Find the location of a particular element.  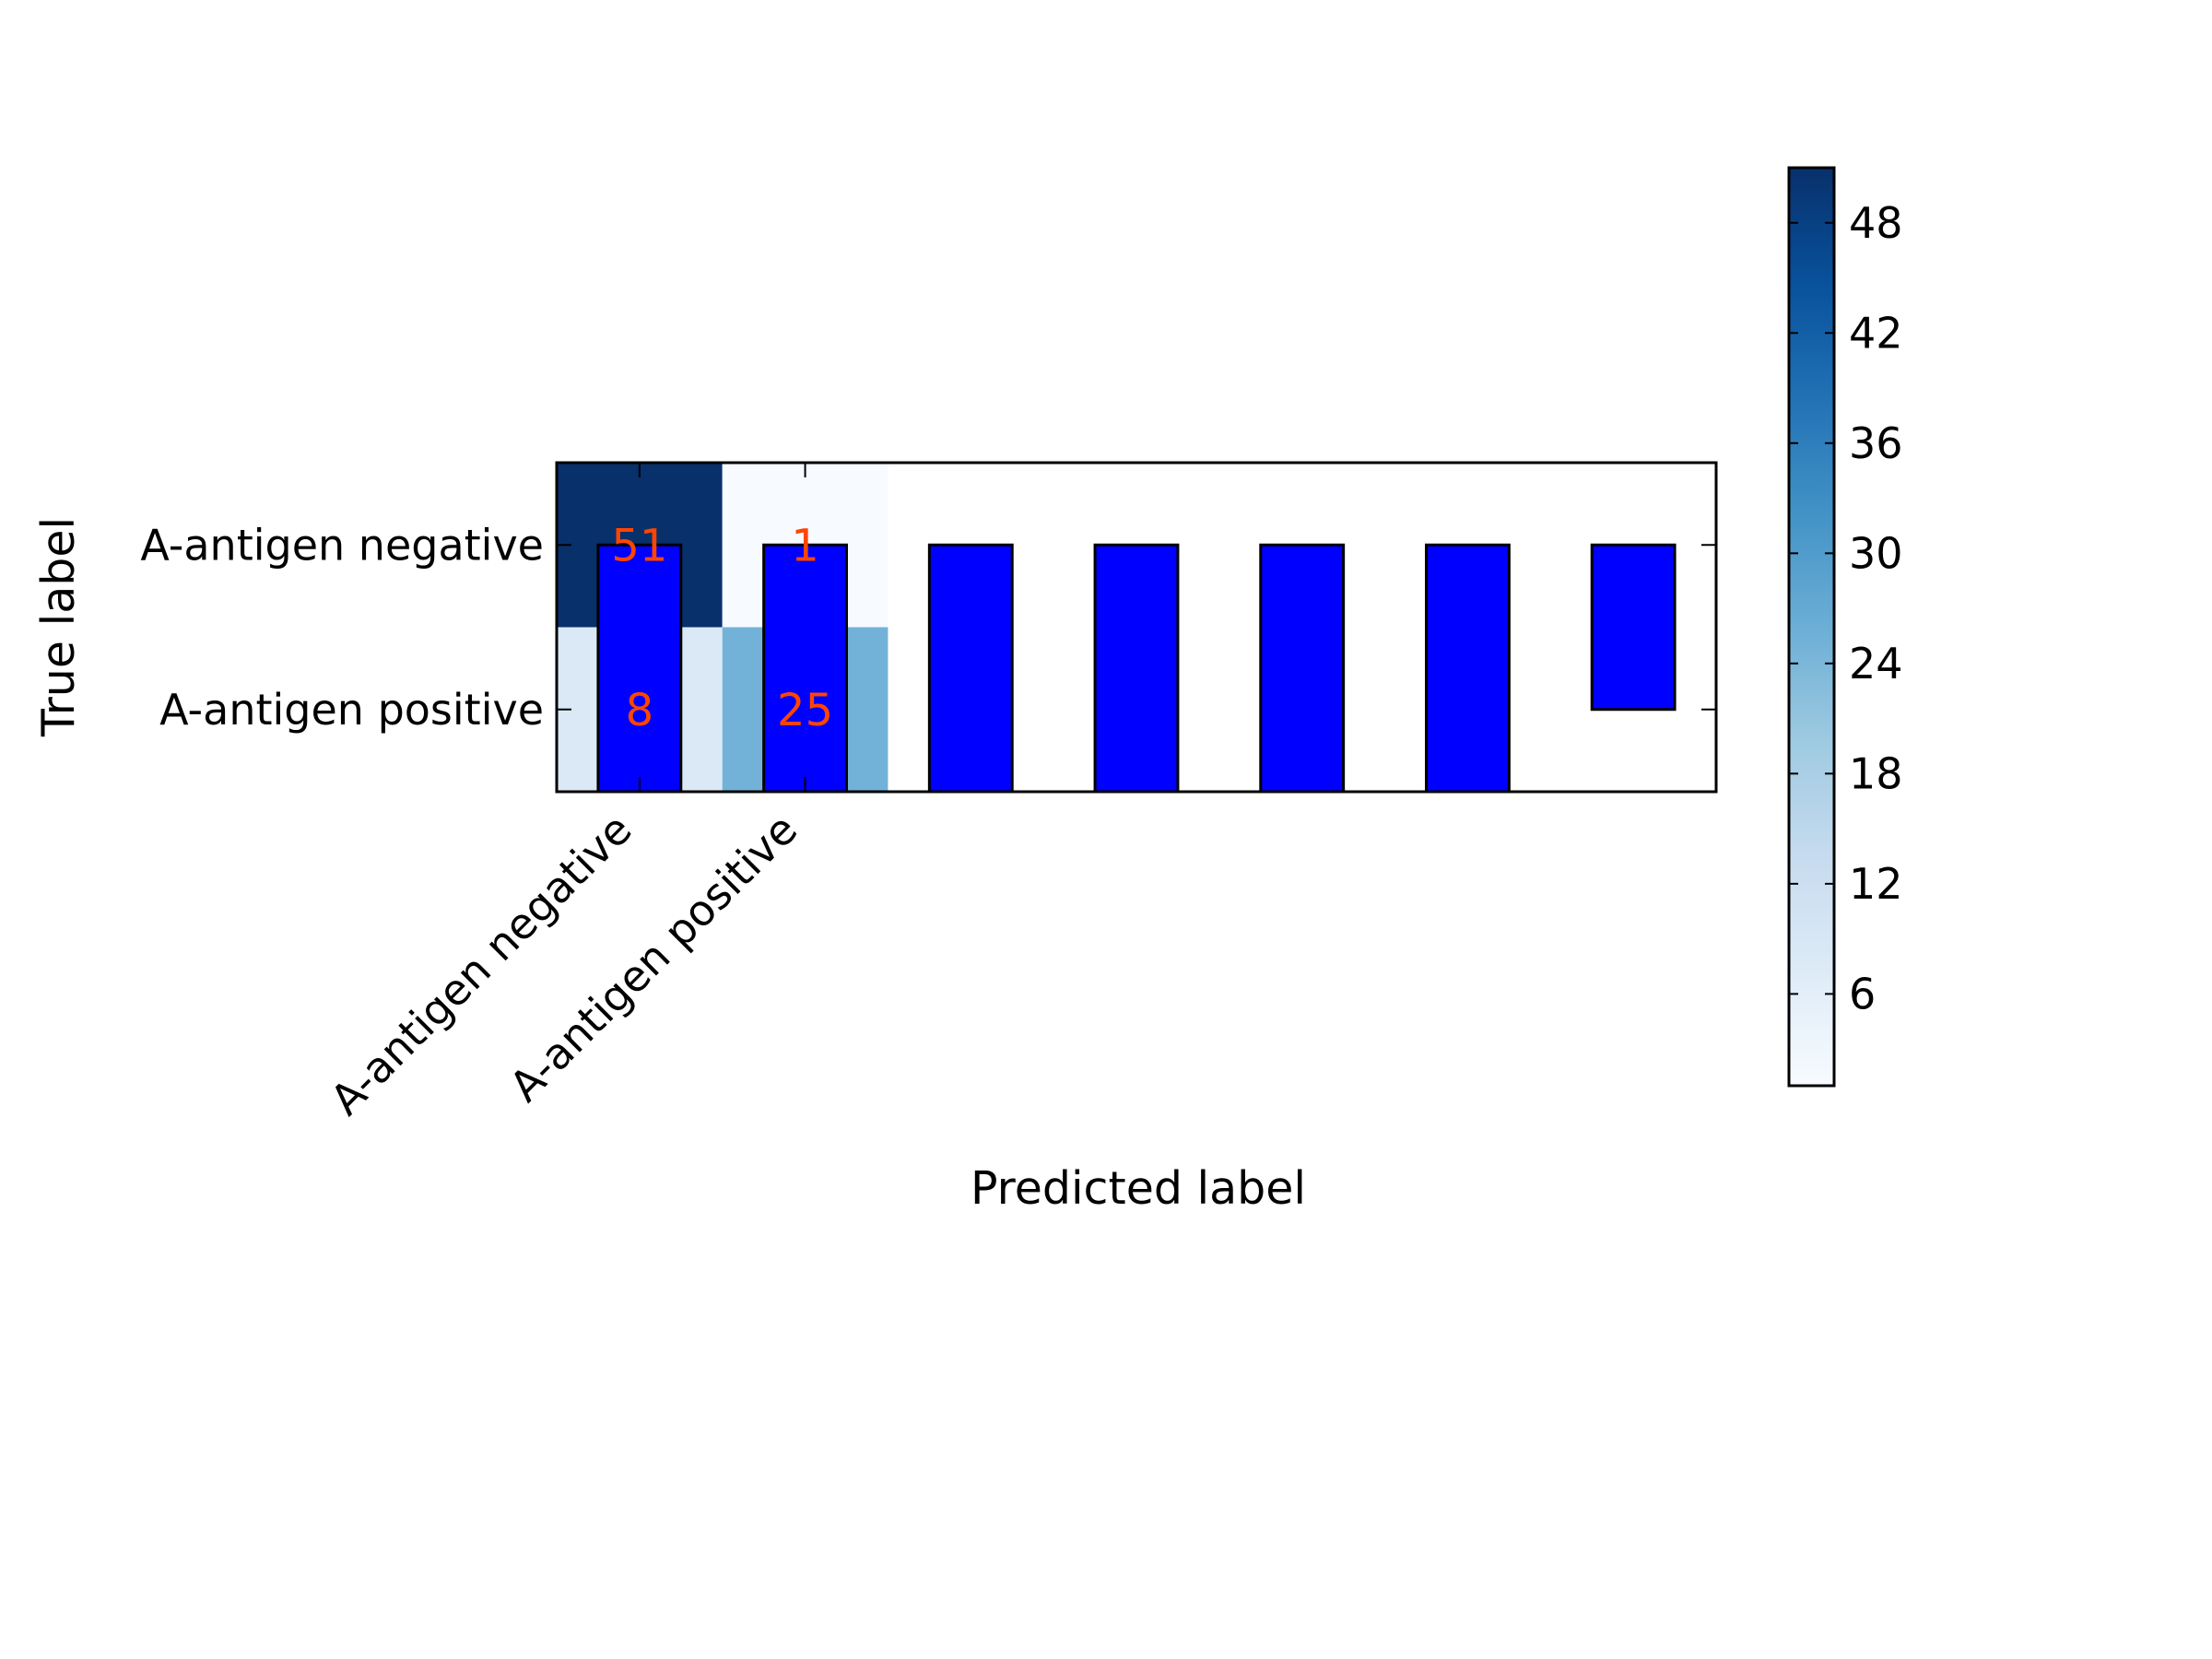

overlay-bars is located at coordinates (1136, 667).